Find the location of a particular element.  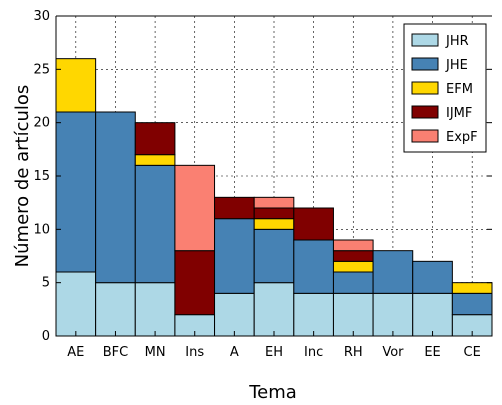

x-tick-label-ce: CE is located at coordinates (472, 352).